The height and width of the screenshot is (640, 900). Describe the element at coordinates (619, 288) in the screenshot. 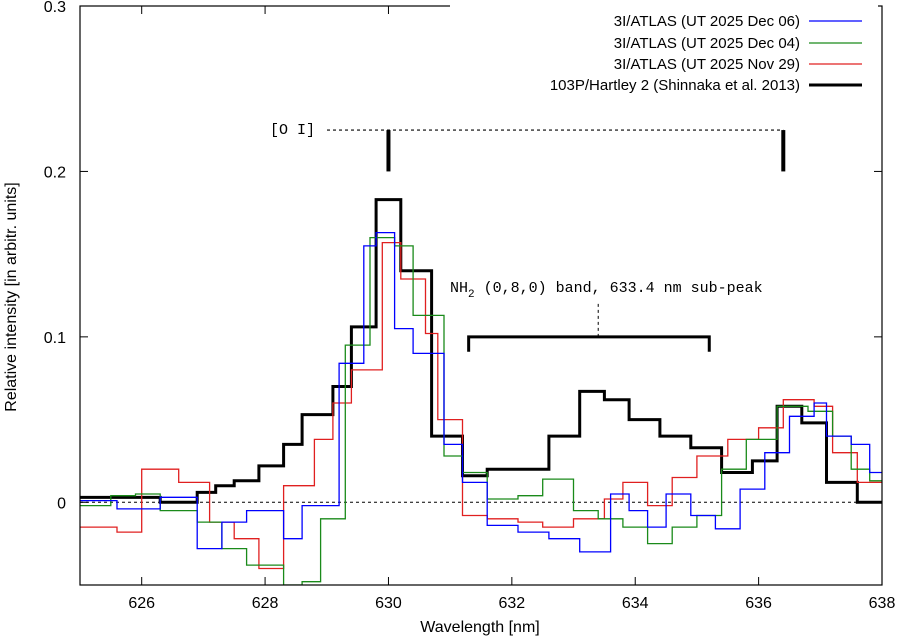

I see `nh2-label-rest: (0,8,0) band, 633.4 nm sub-peak` at that location.